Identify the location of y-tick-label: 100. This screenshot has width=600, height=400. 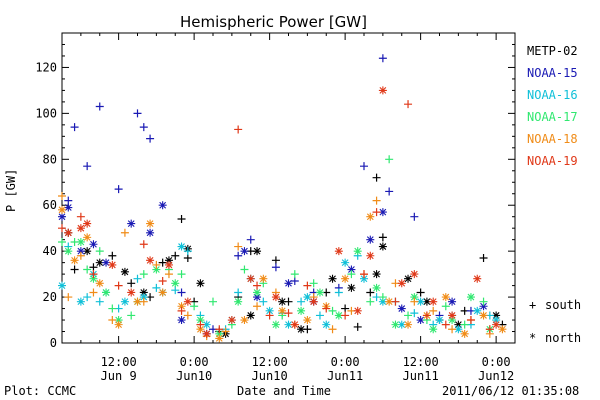
(46, 113).